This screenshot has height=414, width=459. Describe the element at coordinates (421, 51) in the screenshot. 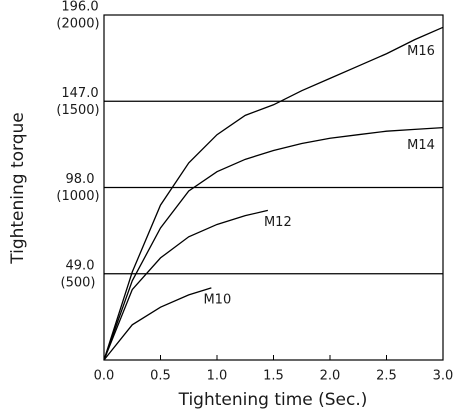

I see `series-label: M16` at that location.